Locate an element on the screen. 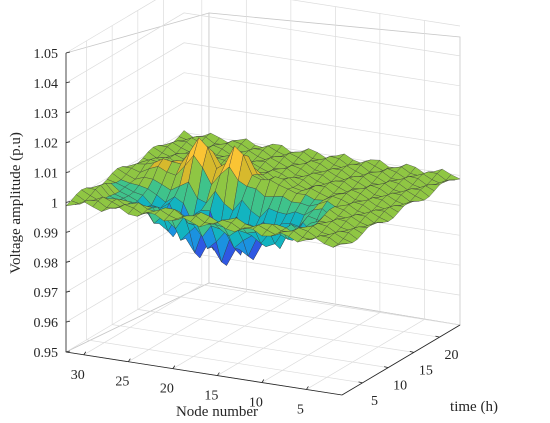 The width and height of the screenshot is (550, 423). time-axis-line is located at coordinates (401, 360).